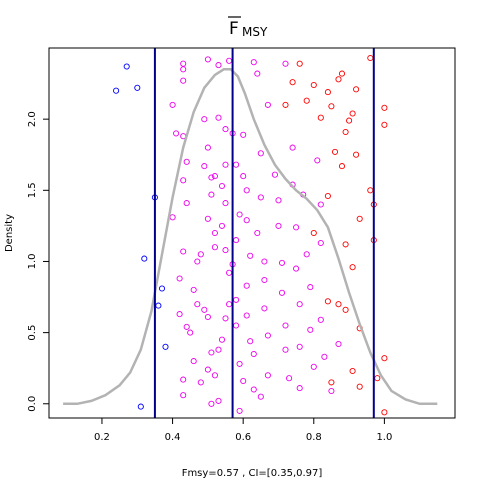 The height and width of the screenshot is (480, 480). I want to click on y-tick-label: 1.5, so click(32, 190).